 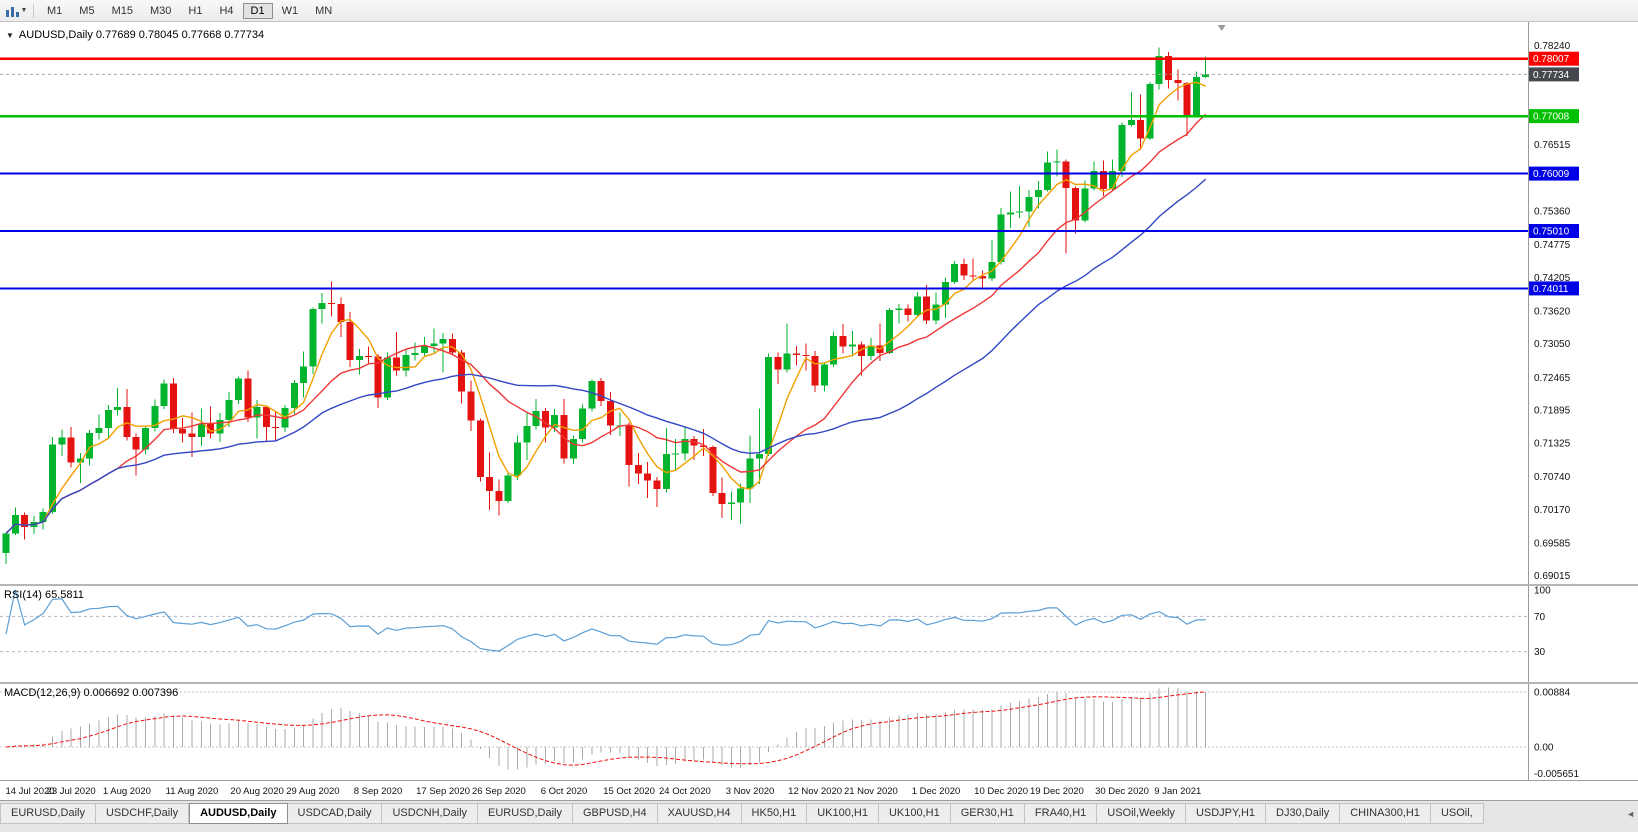 I want to click on date-label: 23 Jul 2020, so click(x=71, y=791).